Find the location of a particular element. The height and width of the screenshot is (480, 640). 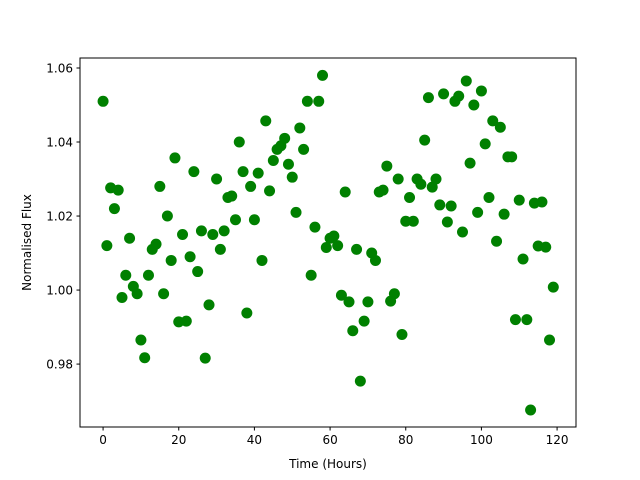

x-tick-label: 20 is located at coordinates (178, 440).